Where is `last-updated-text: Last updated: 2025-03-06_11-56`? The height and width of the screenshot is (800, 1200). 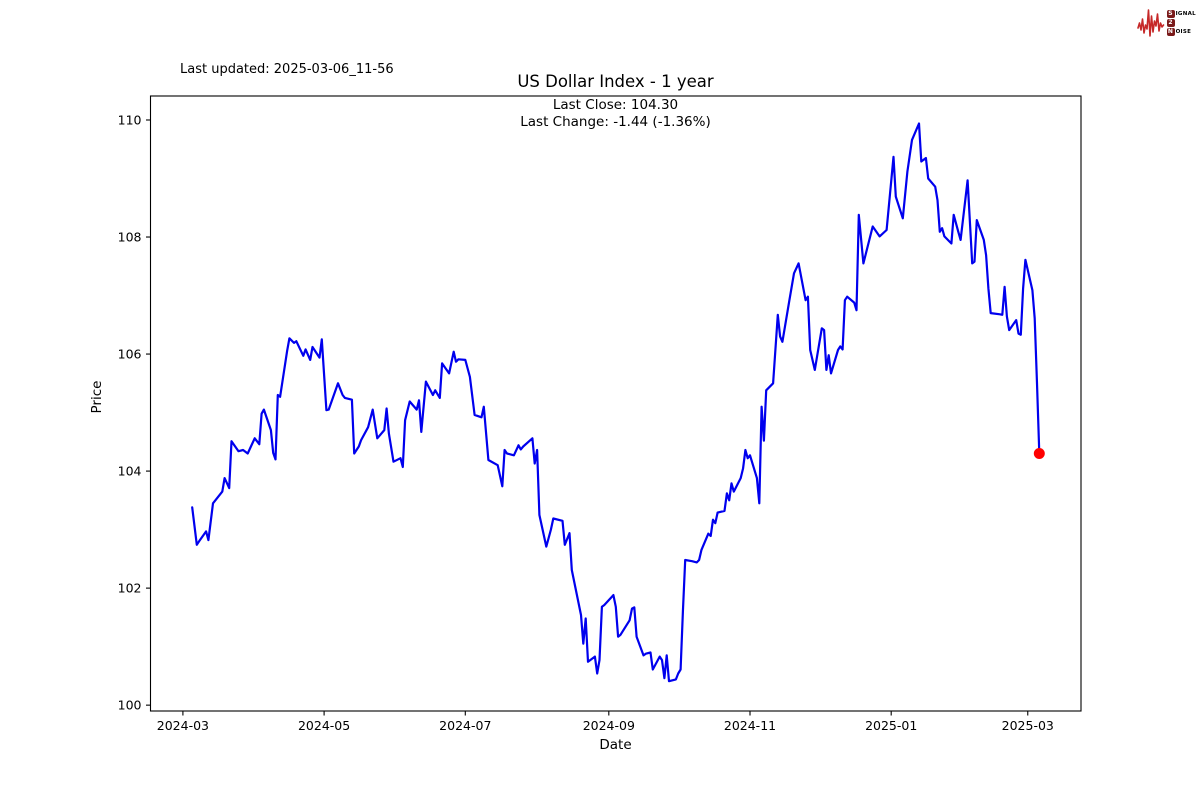 last-updated-text: Last updated: 2025-03-06_11-56 is located at coordinates (287, 69).